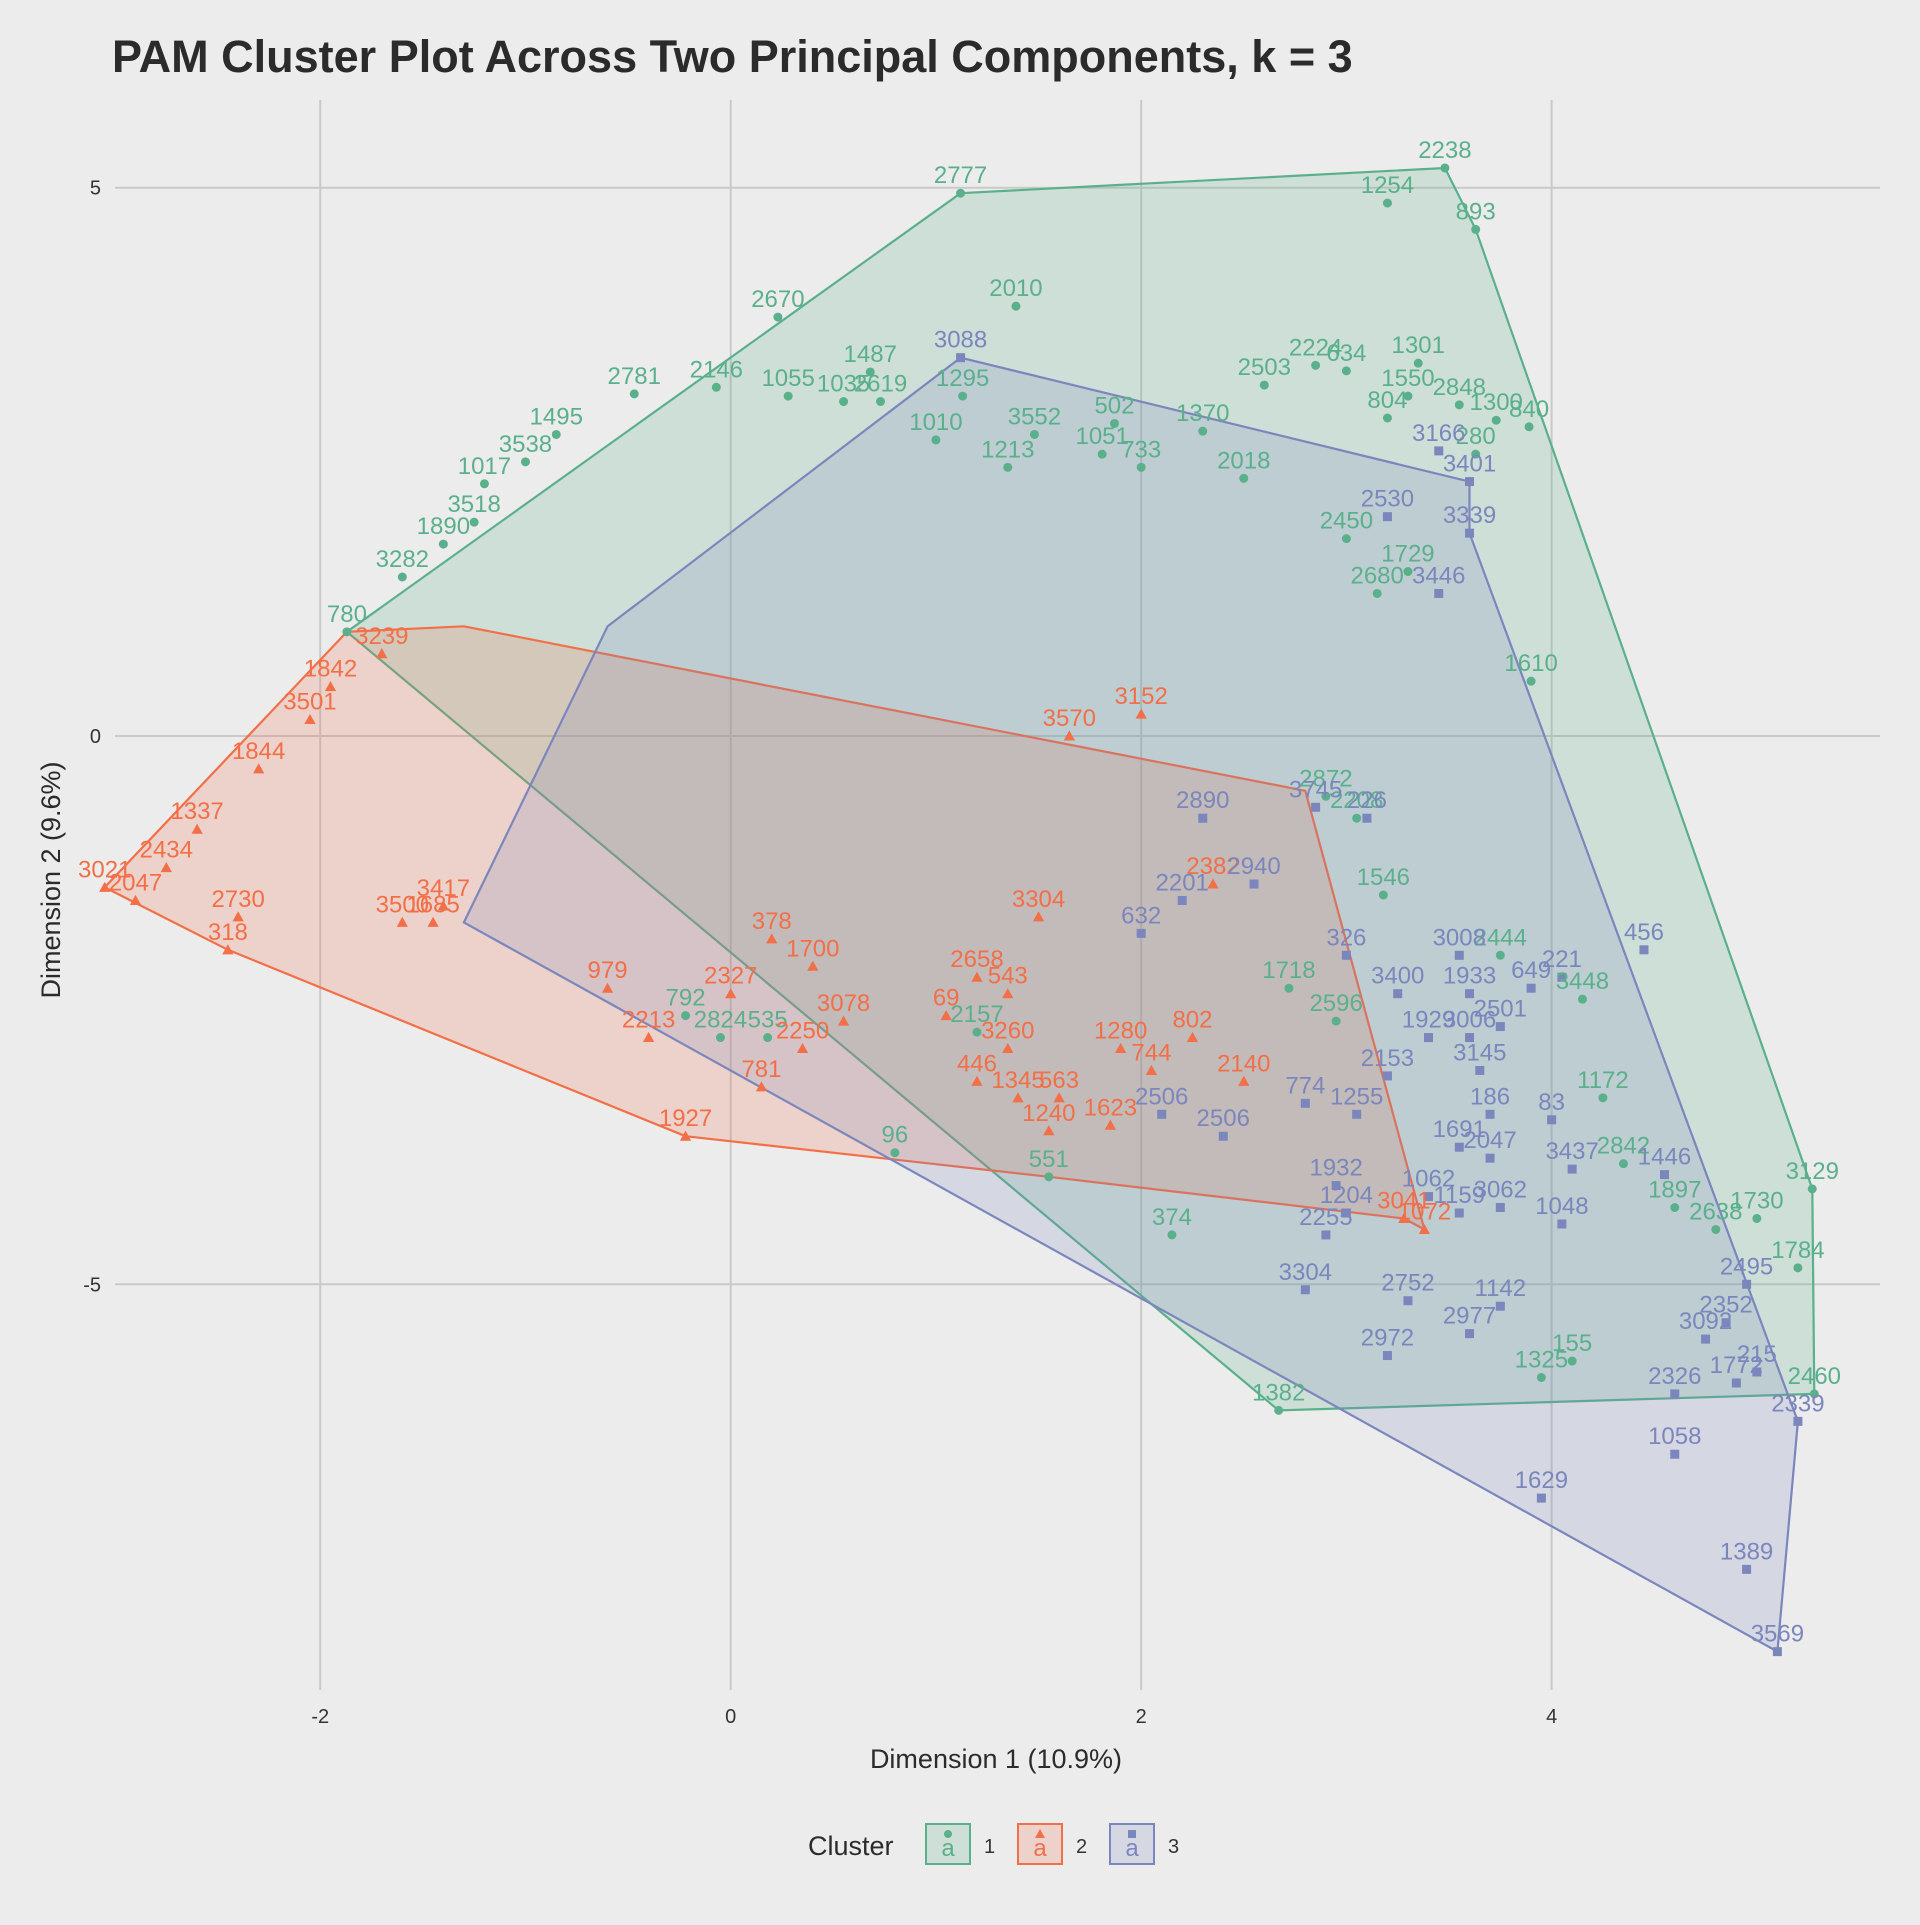 The height and width of the screenshot is (1925, 1920). What do you see at coordinates (1797, 1403) in the screenshot?
I see `point-label: 2339` at bounding box center [1797, 1403].